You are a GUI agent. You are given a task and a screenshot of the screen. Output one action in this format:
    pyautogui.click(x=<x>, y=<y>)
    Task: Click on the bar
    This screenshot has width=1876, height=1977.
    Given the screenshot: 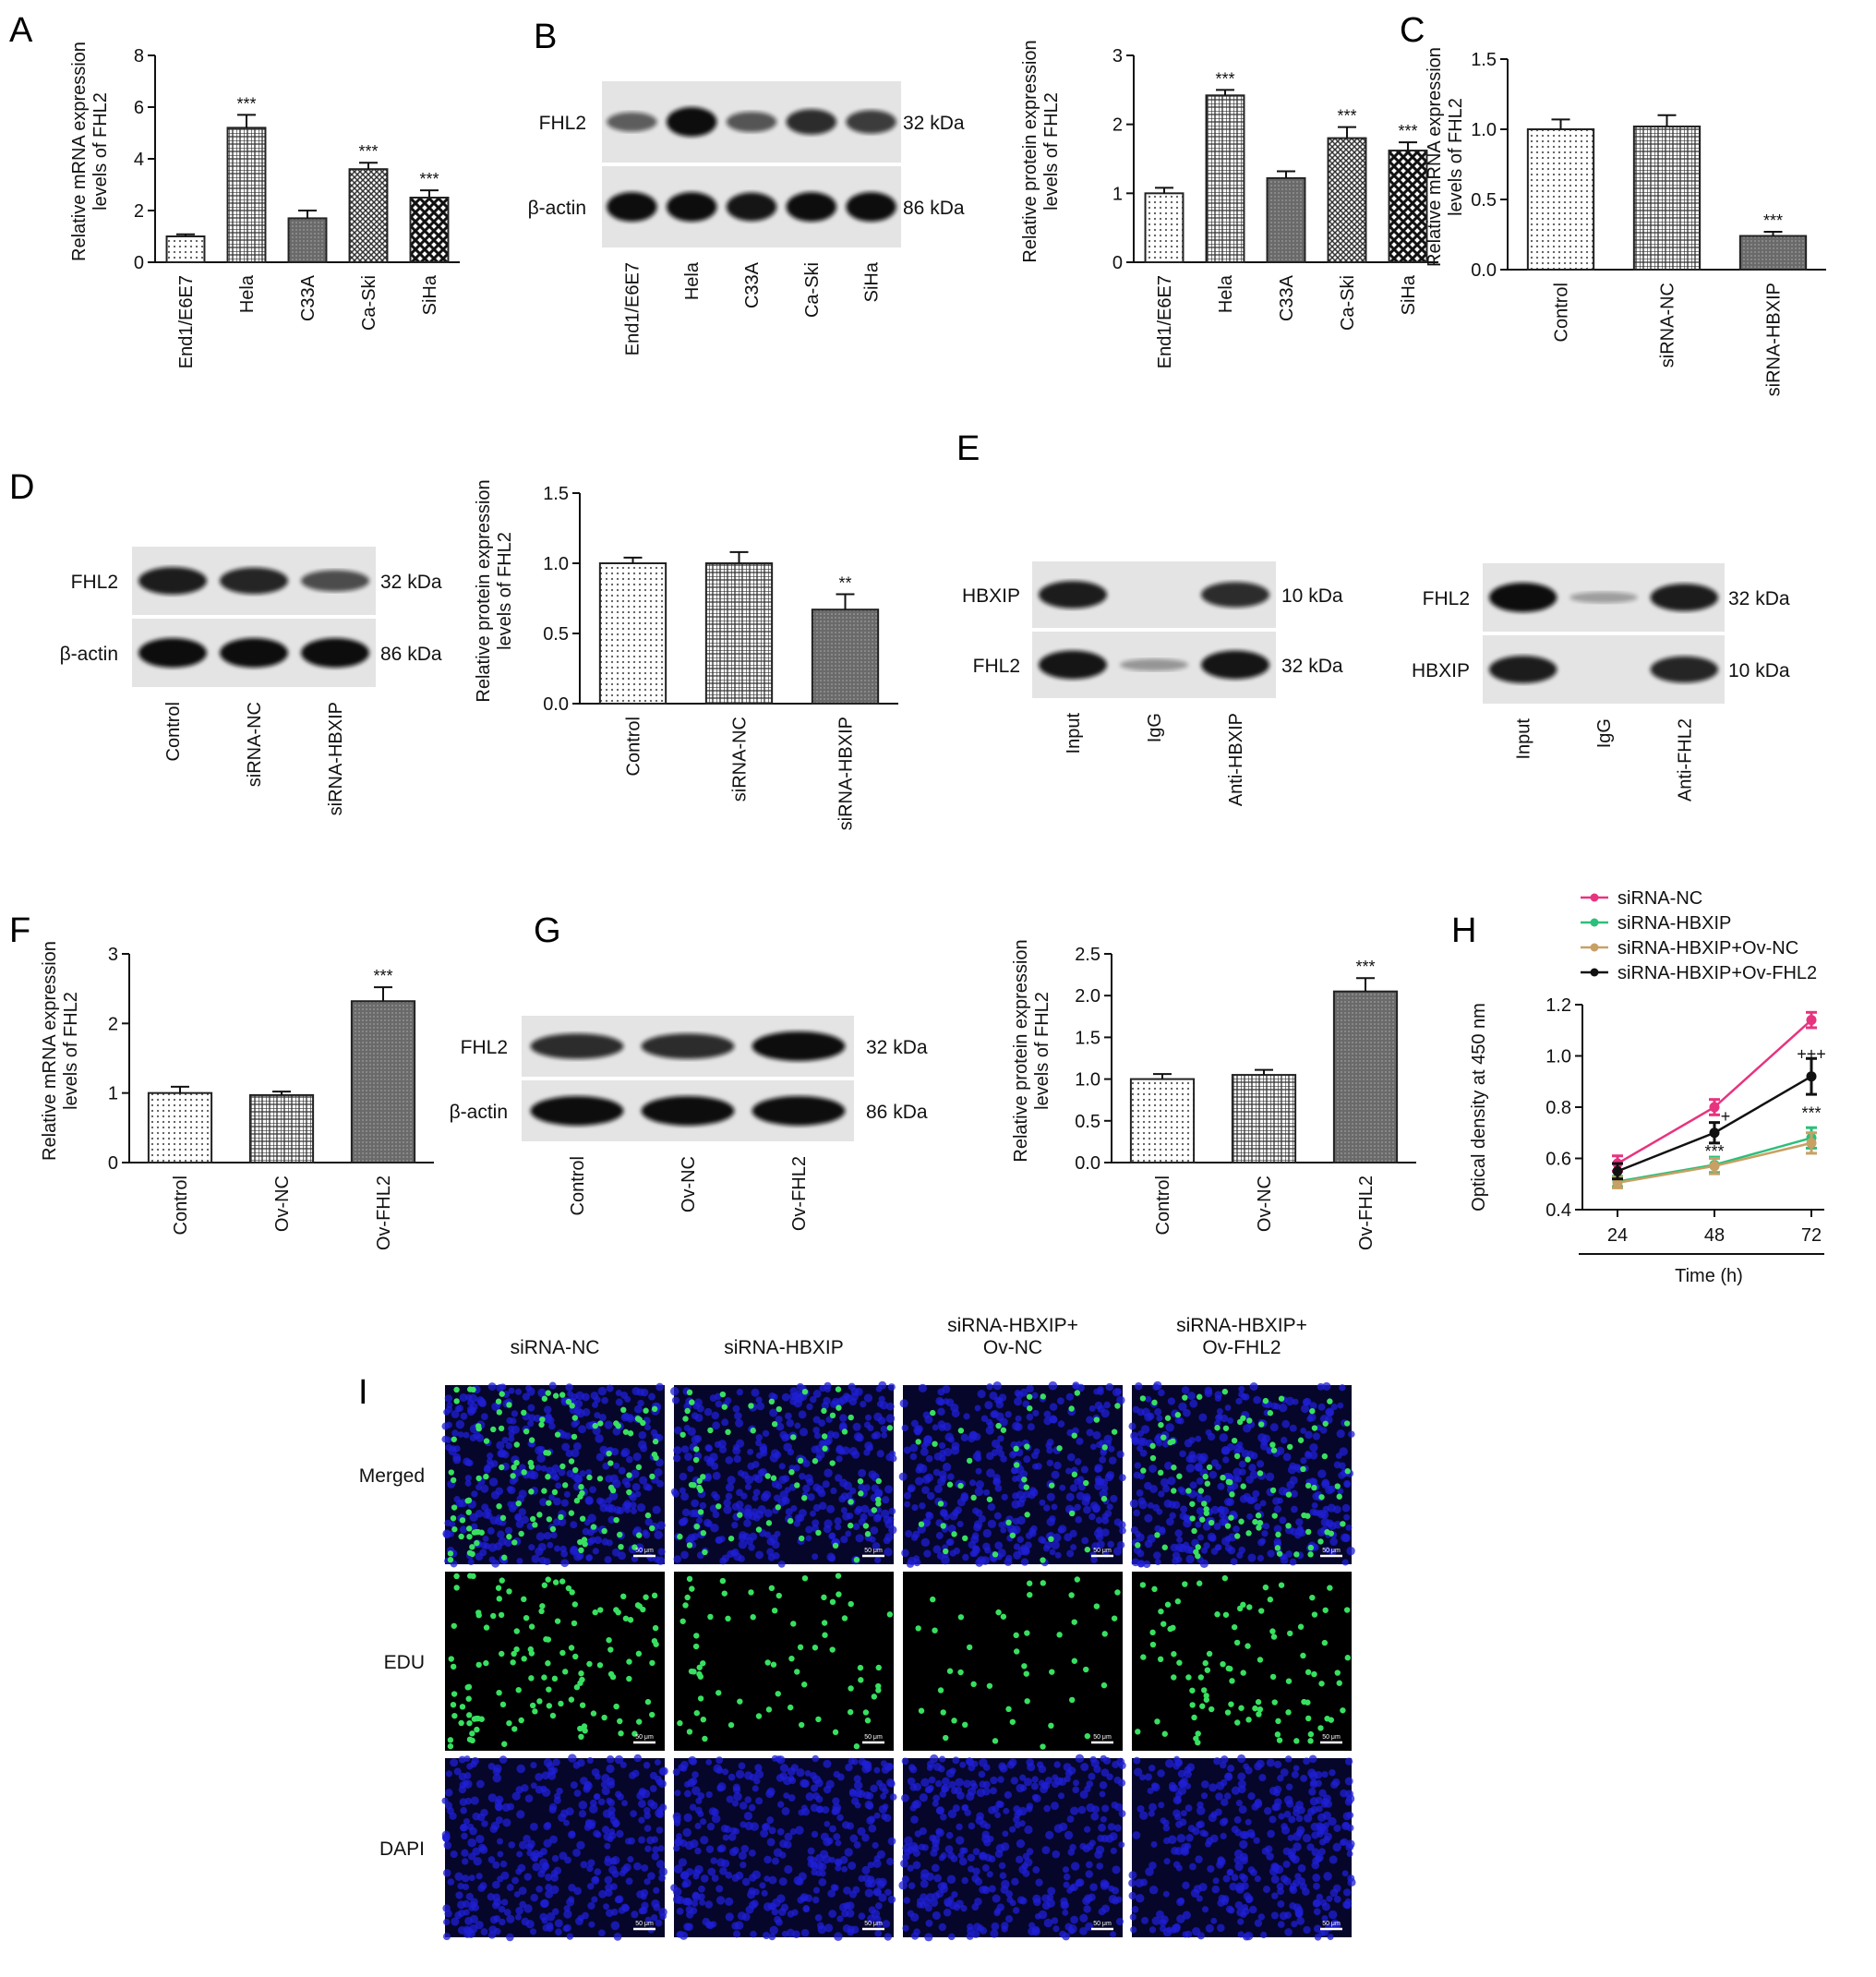 What is the action you would take?
    pyautogui.click(x=281, y=1128)
    